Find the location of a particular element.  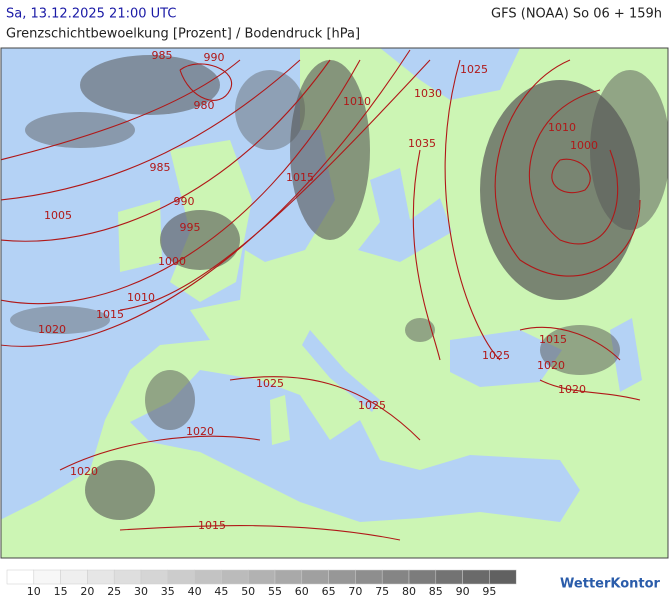

legend-label: 75 is located at coordinates (382, 591).